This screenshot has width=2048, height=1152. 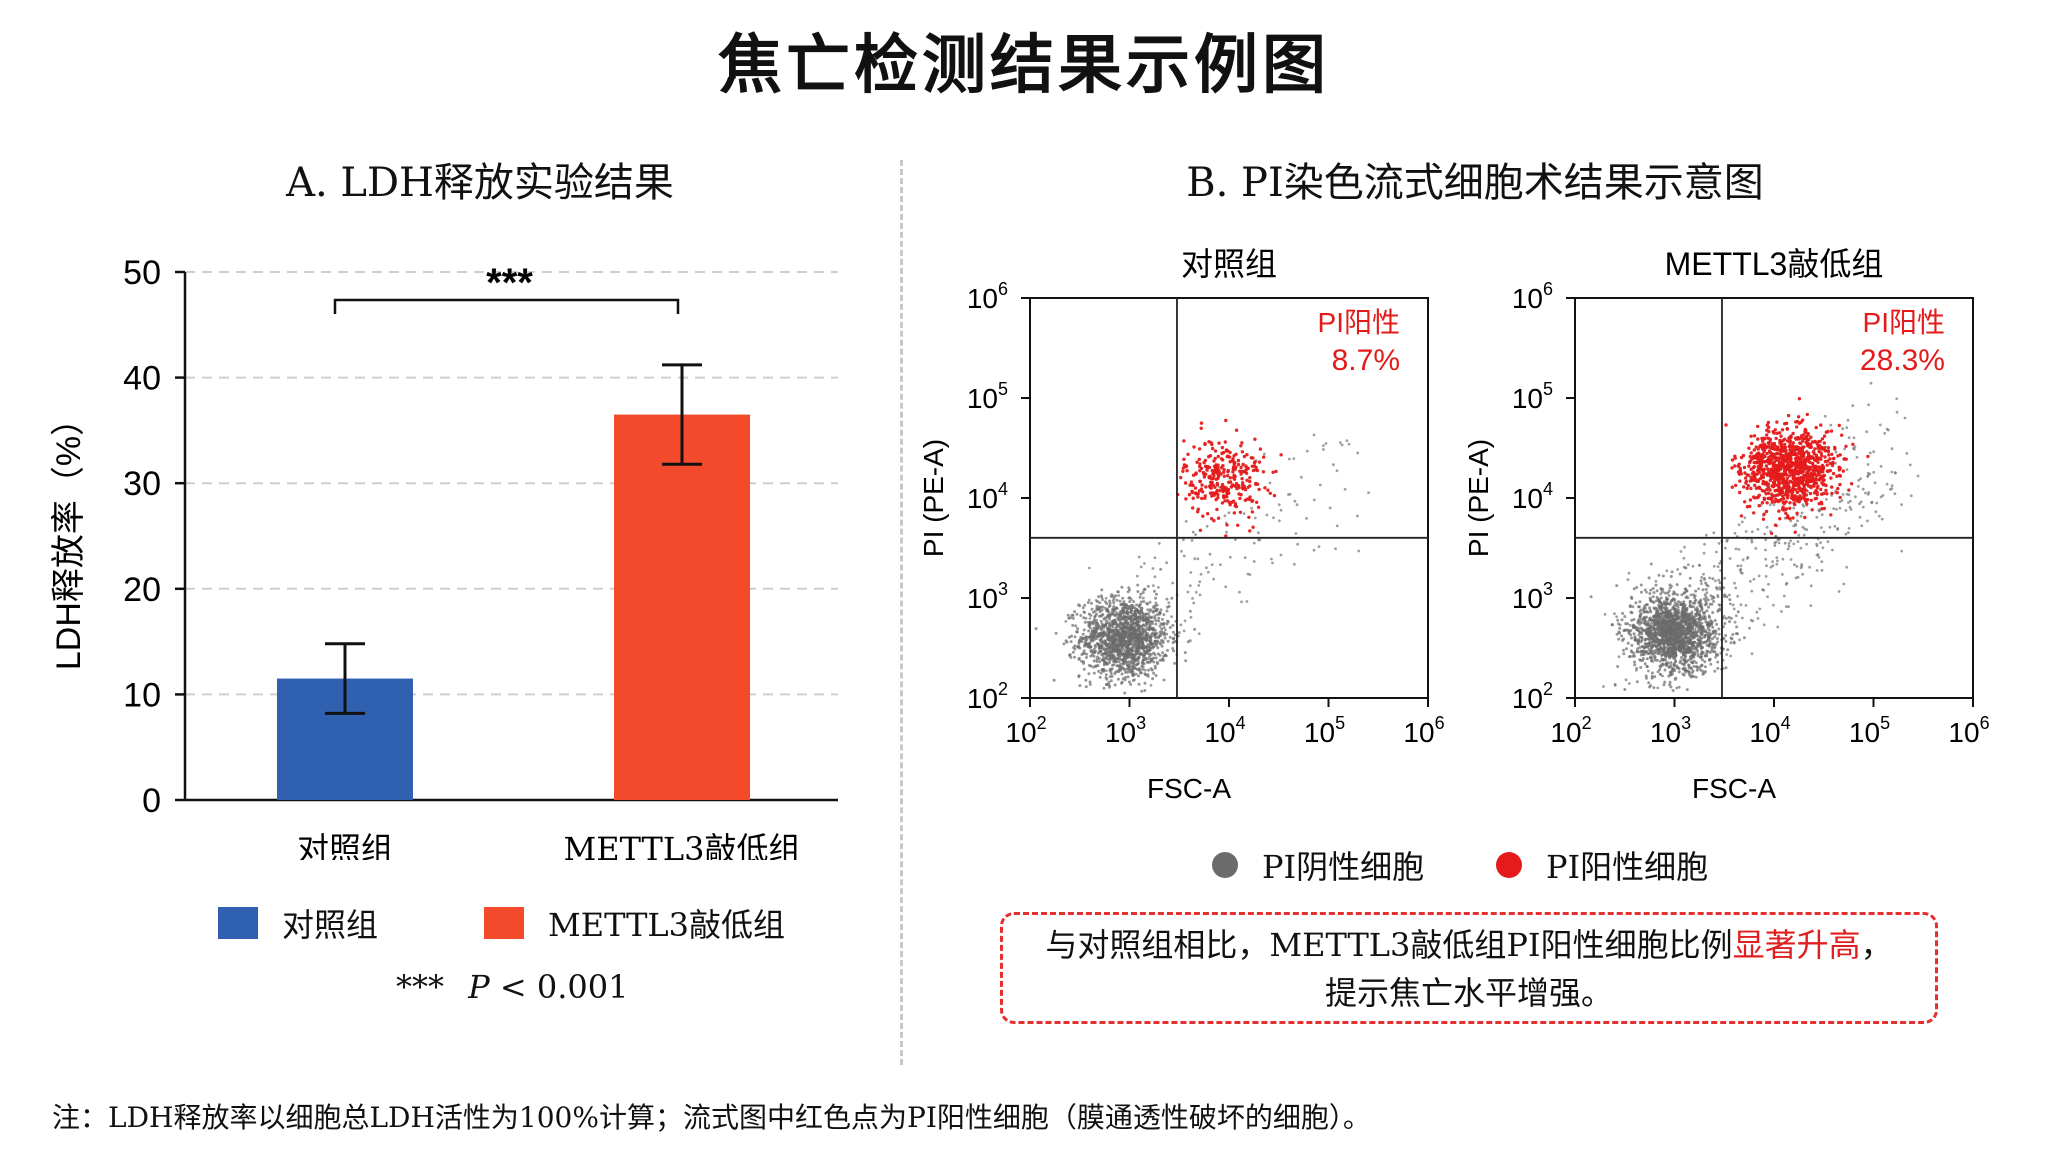 What do you see at coordinates (1202, 564) in the screenshot?
I see `scatter-series` at bounding box center [1202, 564].